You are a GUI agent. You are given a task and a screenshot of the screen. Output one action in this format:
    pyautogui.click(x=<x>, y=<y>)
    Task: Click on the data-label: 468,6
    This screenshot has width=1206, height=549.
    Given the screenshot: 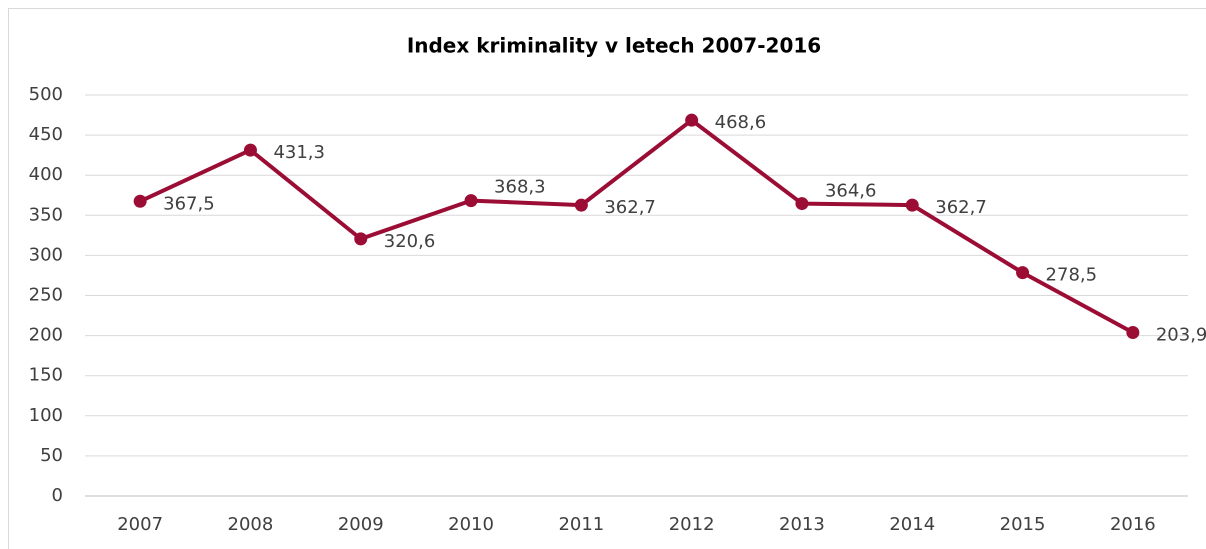 What is the action you would take?
    pyautogui.click(x=741, y=122)
    